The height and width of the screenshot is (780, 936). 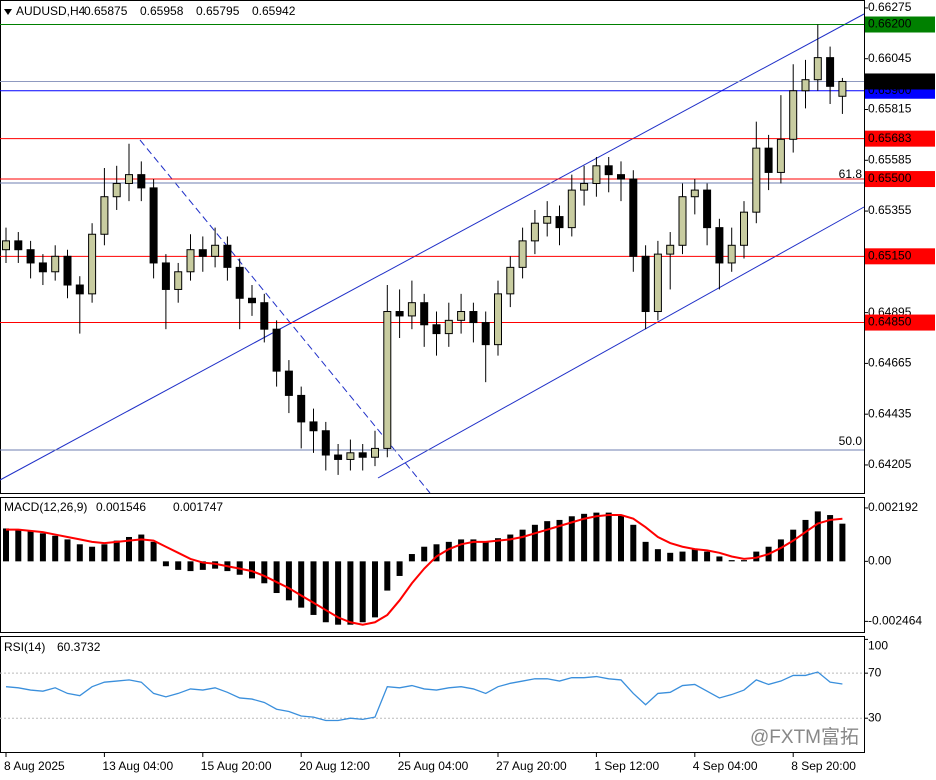 I want to click on y-tick-label: 0.002192, so click(x=893, y=507).